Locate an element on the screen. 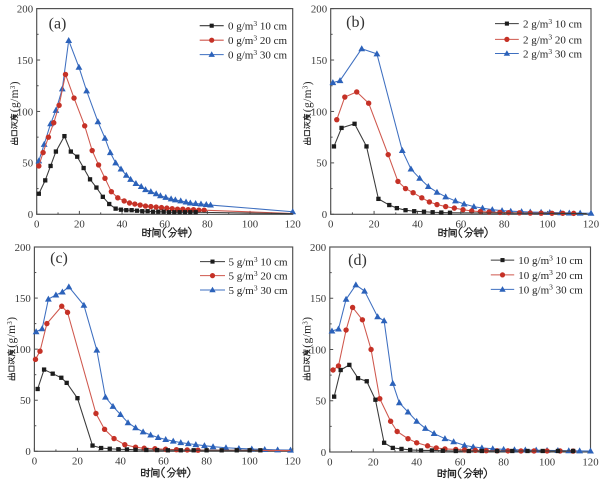 This screenshot has width=600, height=488. svg-text: (b) is located at coordinates (355, 22).